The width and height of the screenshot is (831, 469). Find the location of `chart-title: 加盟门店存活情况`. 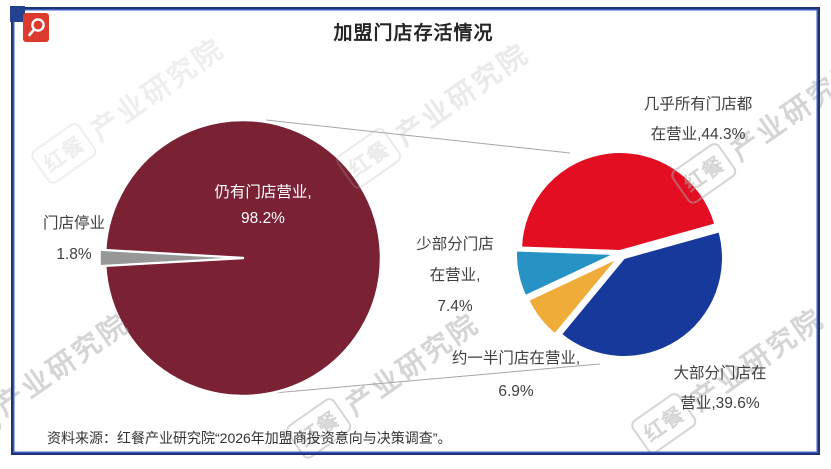

chart-title: 加盟门店存活情况 is located at coordinates (413, 33).